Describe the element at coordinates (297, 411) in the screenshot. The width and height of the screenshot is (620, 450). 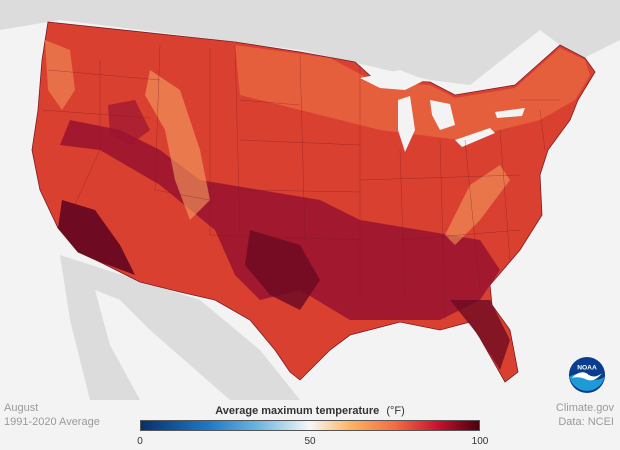
I see `legend-title-text: Average maximum temperature` at that location.